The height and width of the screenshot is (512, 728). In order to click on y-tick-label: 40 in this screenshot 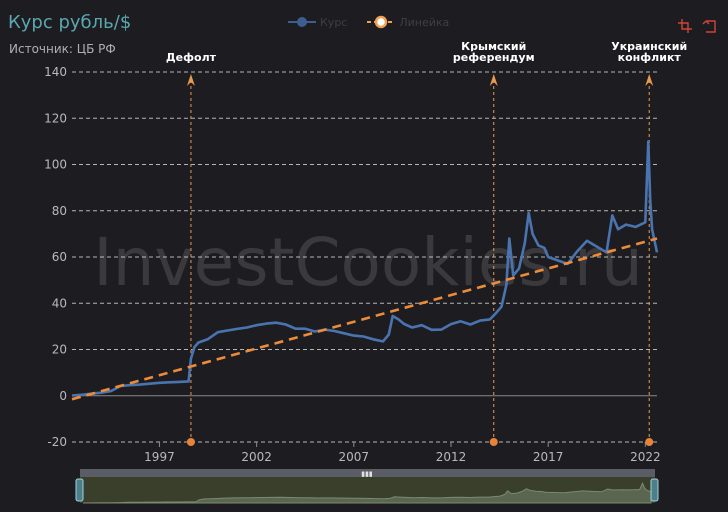, I will do `click(59, 303)`.